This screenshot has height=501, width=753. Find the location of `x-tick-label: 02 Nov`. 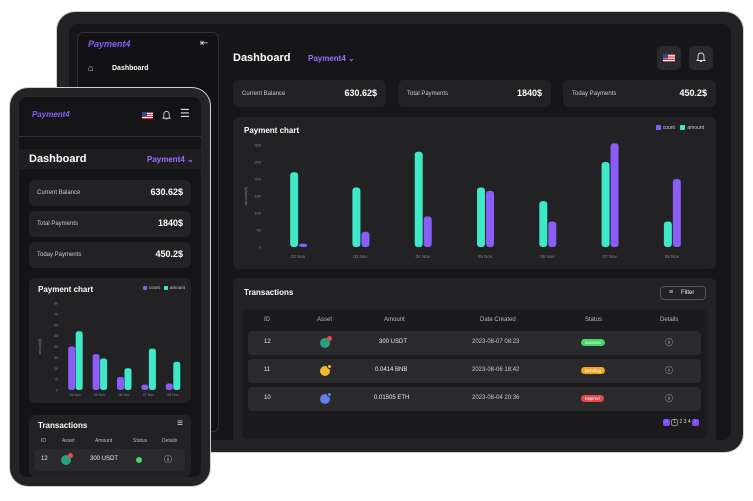

x-tick-label: 02 Nov is located at coordinates (298, 256).